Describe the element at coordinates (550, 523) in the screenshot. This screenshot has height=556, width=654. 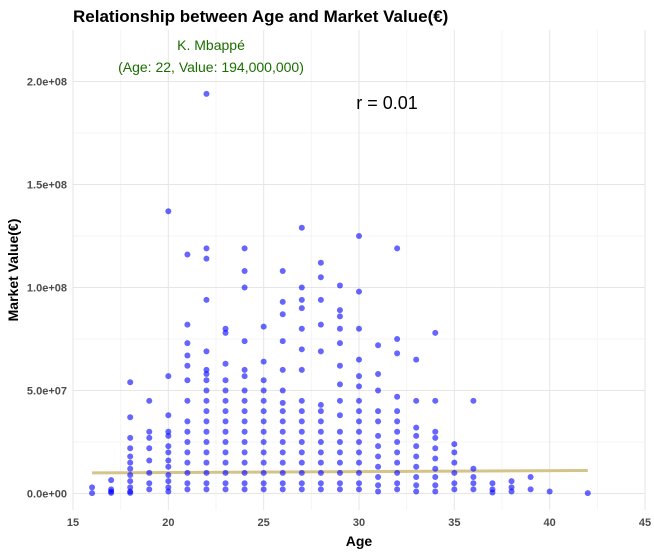
I see `x-tick-label: 40` at that location.